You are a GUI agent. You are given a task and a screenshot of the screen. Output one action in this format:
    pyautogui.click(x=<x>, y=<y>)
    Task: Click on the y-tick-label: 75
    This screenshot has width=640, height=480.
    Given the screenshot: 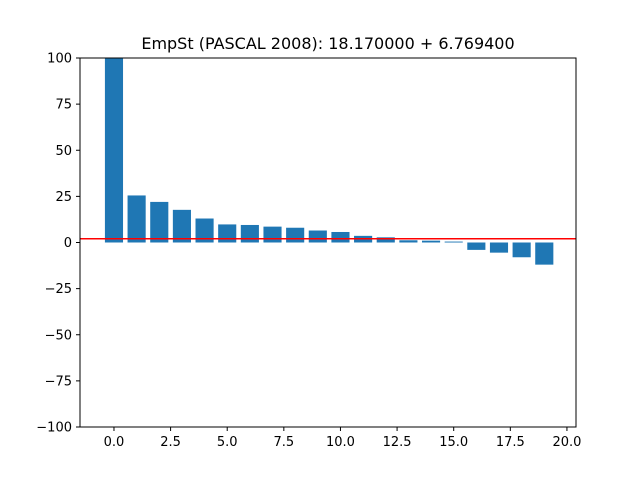 What is the action you would take?
    pyautogui.click(x=63, y=105)
    